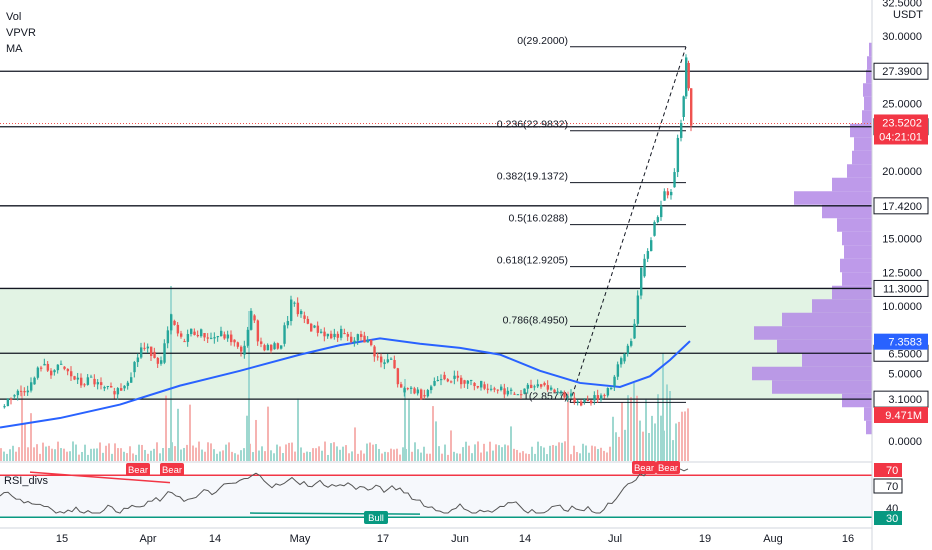 Image resolution: width=932 pixels, height=550 pixels. What do you see at coordinates (455, 539) in the screenshot?
I see `time-axis: 15 Apr 14 May 17 Jun 14 Jul 19 Aug 16` at bounding box center [455, 539].